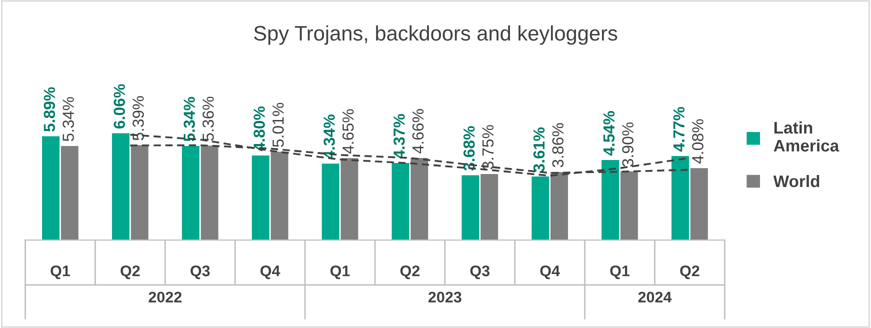 Image resolution: width=871 pixels, height=328 pixels. Describe the element at coordinates (698, 141) in the screenshot. I see `data-label: 4.08%` at that location.